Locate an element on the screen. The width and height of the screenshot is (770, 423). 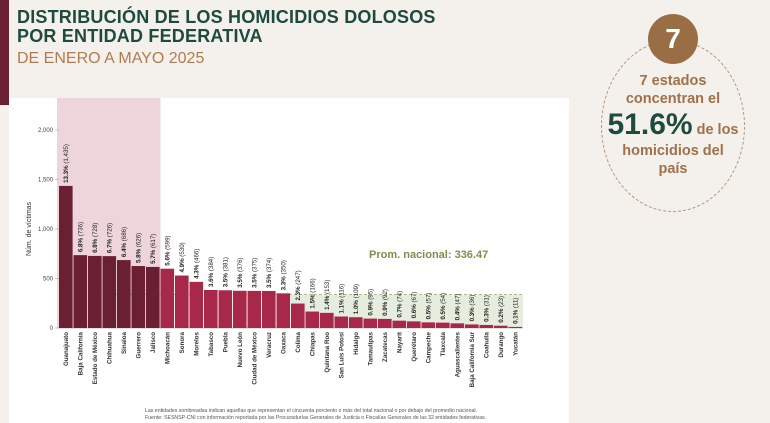
bar-value-label: 3.6% (384) is located at coordinates (211, 272).